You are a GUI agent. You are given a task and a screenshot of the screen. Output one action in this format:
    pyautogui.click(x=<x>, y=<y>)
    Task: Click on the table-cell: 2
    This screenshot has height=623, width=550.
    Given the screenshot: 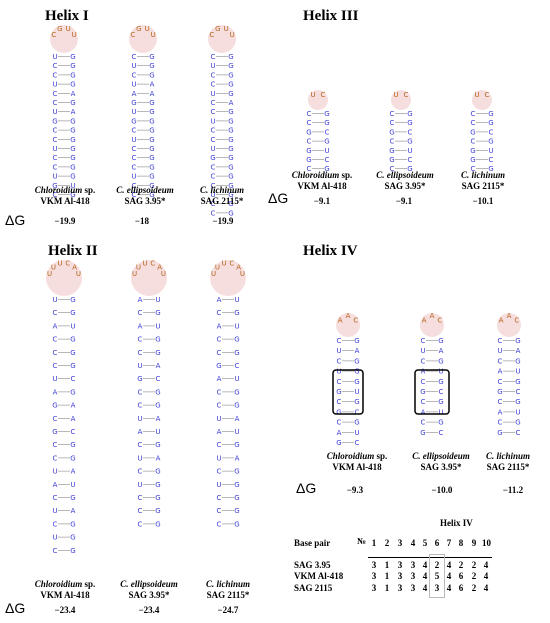 What is the action you would take?
    pyautogui.click(x=437, y=565)
    